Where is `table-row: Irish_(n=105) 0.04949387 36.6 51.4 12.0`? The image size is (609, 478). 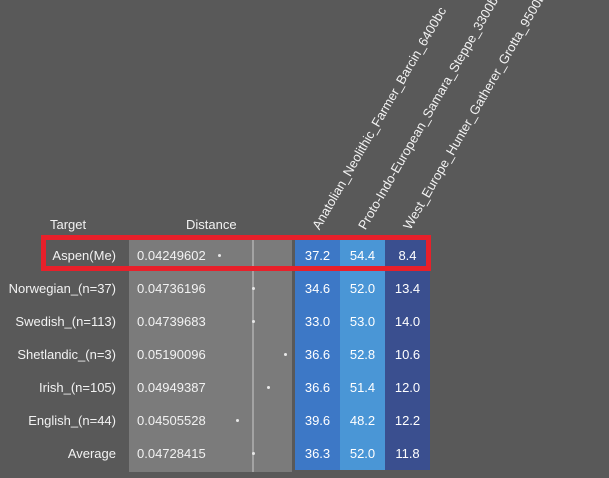 table-row: Irish_(n=105) 0.04949387 36.6 51.4 12.0 is located at coordinates (304, 387).